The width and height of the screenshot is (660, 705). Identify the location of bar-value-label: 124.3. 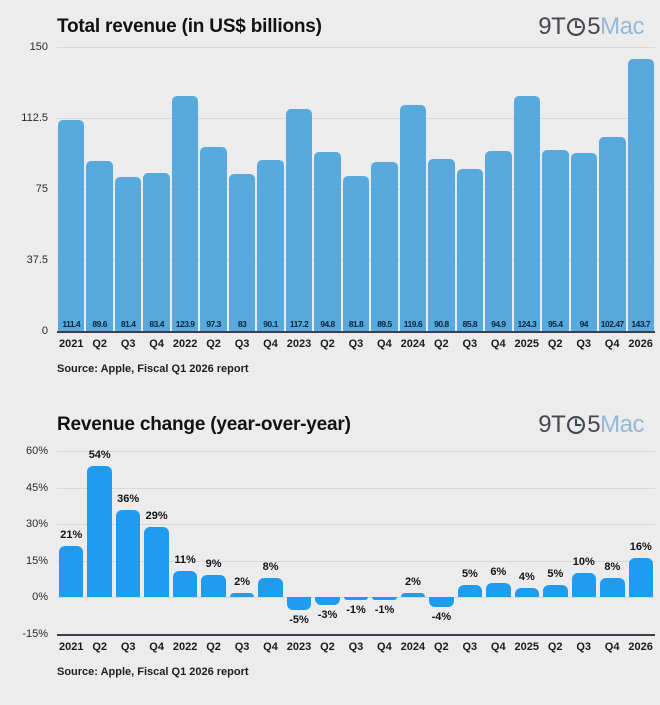
(527, 323).